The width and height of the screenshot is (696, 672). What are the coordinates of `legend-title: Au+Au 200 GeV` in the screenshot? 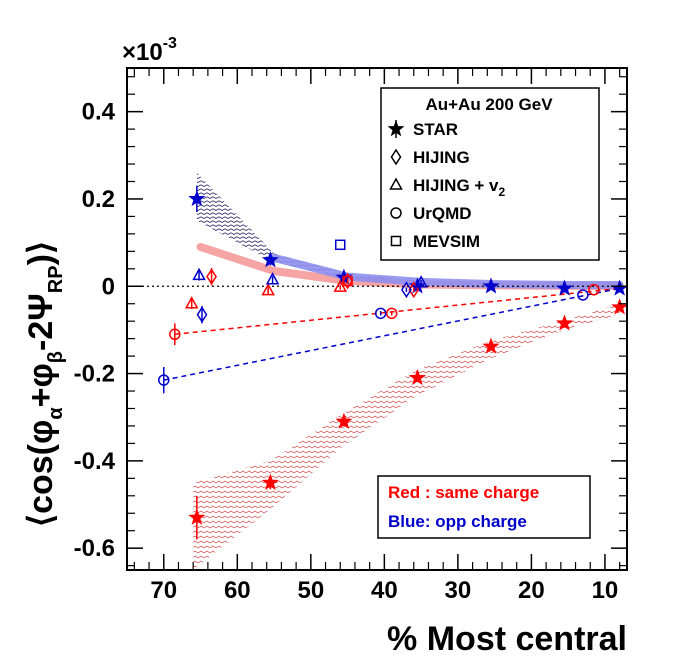 It's located at (489, 104).